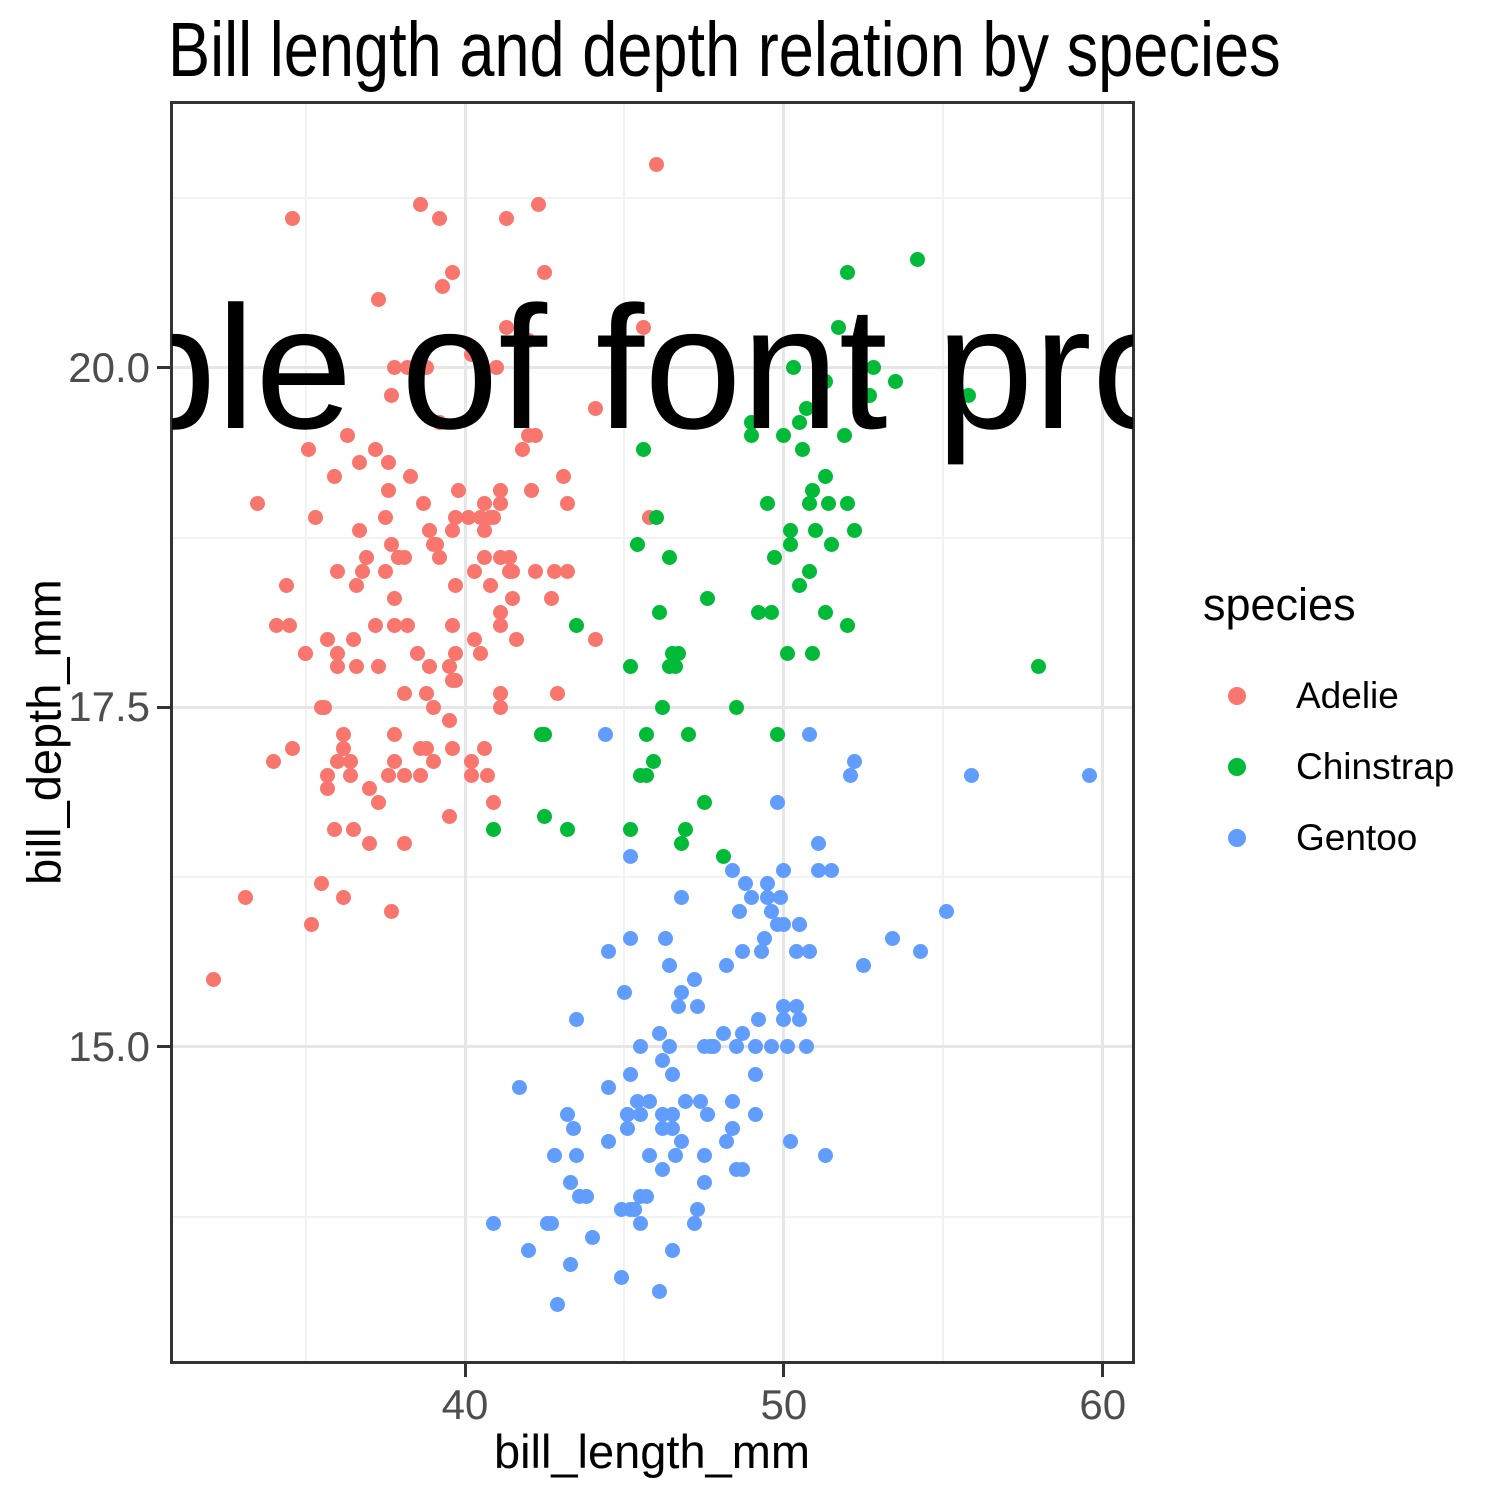 This screenshot has width=1500, height=1500. What do you see at coordinates (109, 707) in the screenshot?
I see `y-tick-label: 17.5` at bounding box center [109, 707].